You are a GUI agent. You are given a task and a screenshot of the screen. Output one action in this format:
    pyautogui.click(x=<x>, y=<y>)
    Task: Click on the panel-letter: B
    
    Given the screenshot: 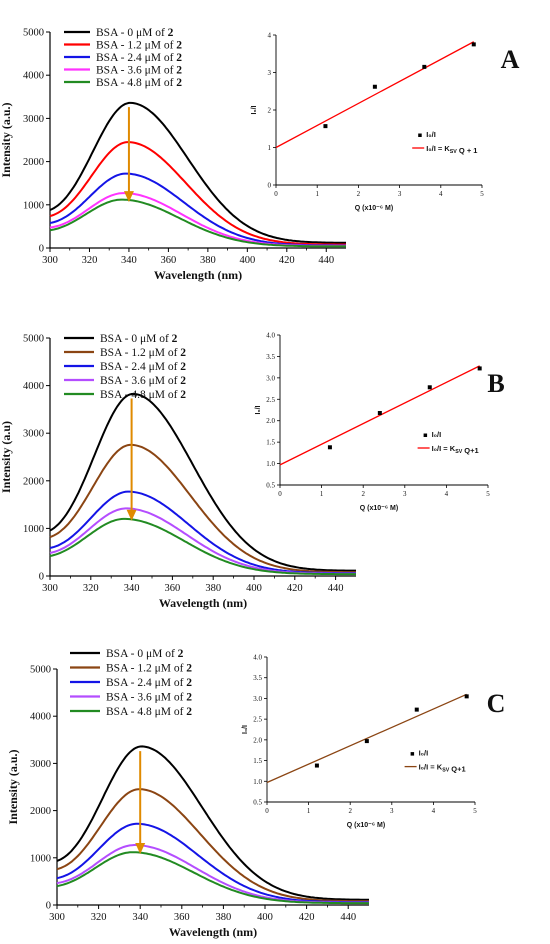 What is the action you would take?
    pyautogui.click(x=495, y=383)
    